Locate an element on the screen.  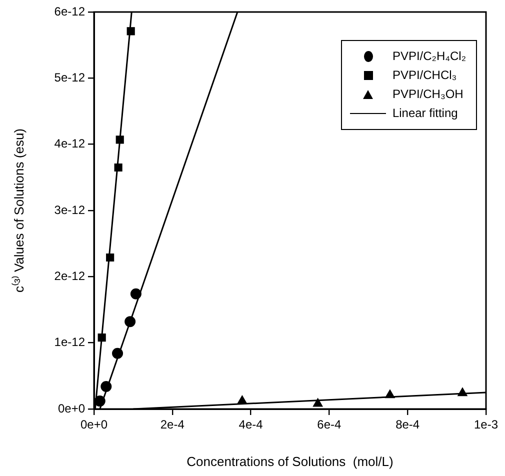
y-tick-label: 0e+0 is located at coordinates (72, 408).